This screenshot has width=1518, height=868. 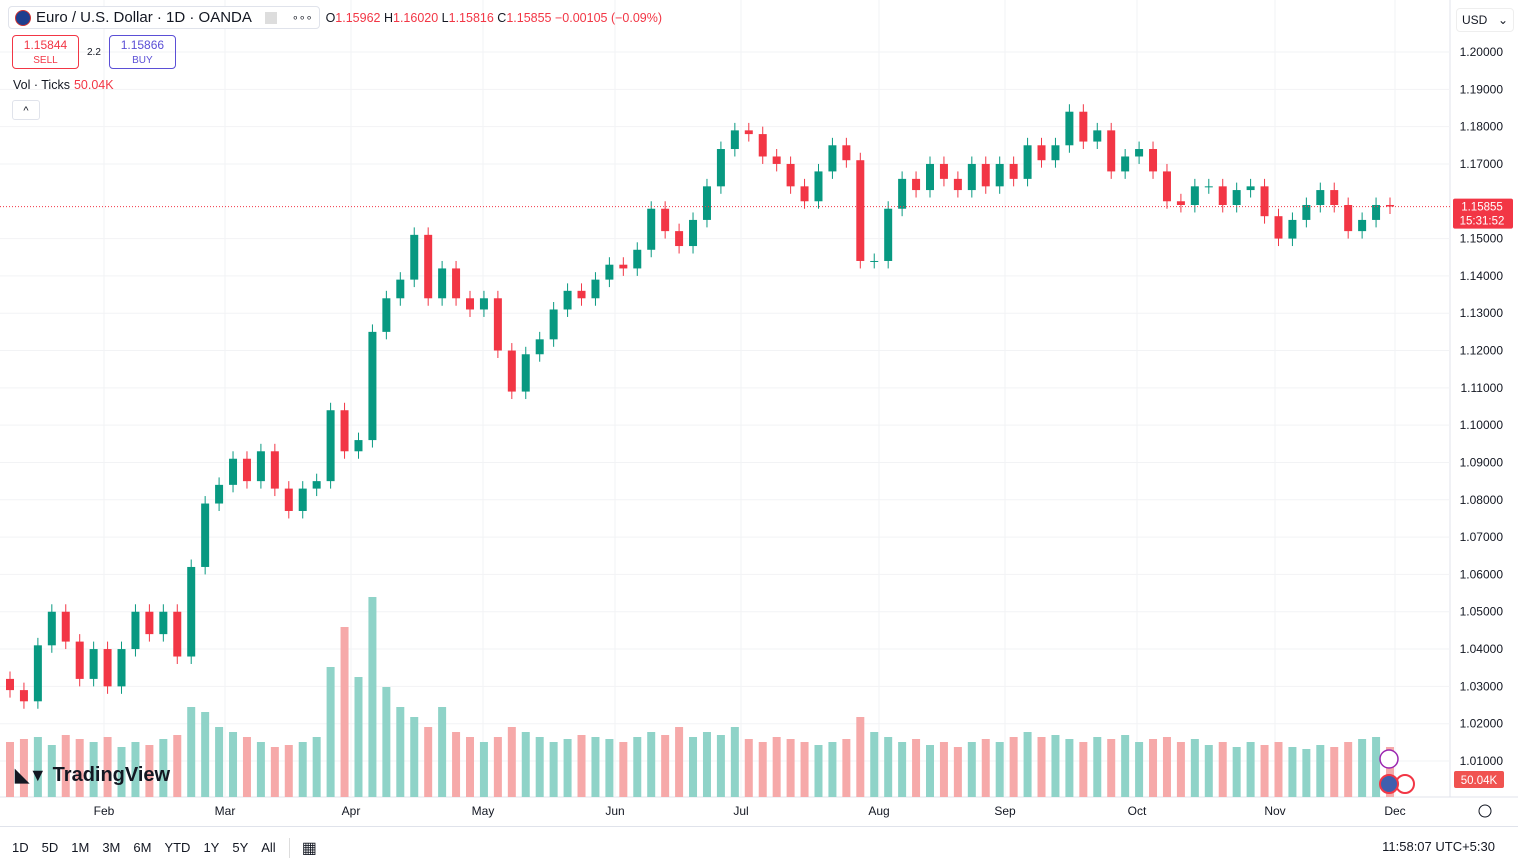 I want to click on tf-5y: 5Y, so click(x=240, y=847).